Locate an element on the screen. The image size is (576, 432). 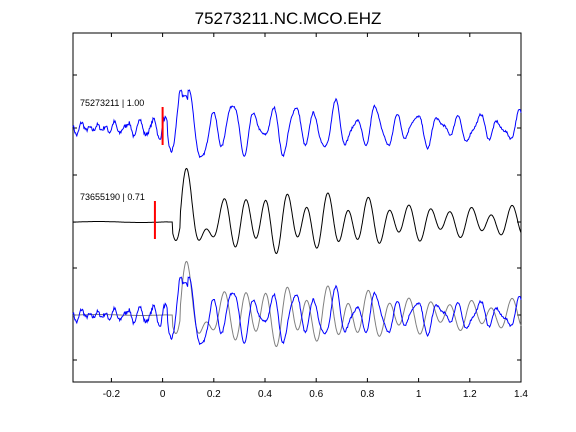
chart-title: 75273211.NC.MCO.EHZ is located at coordinates (288, 18).